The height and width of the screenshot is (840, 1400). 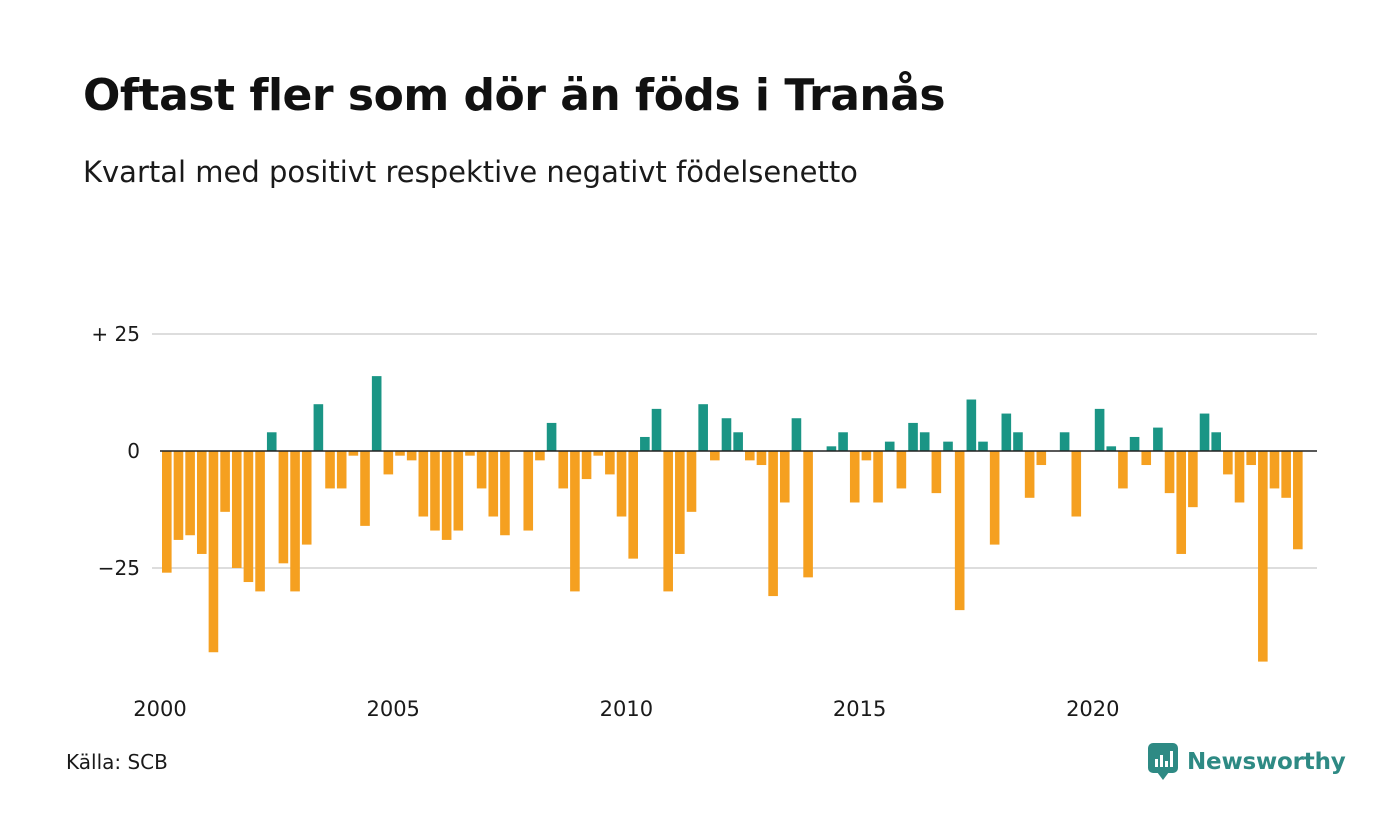 What do you see at coordinates (159, 709) in the screenshot?
I see `x-tick-label: 2000` at bounding box center [159, 709].